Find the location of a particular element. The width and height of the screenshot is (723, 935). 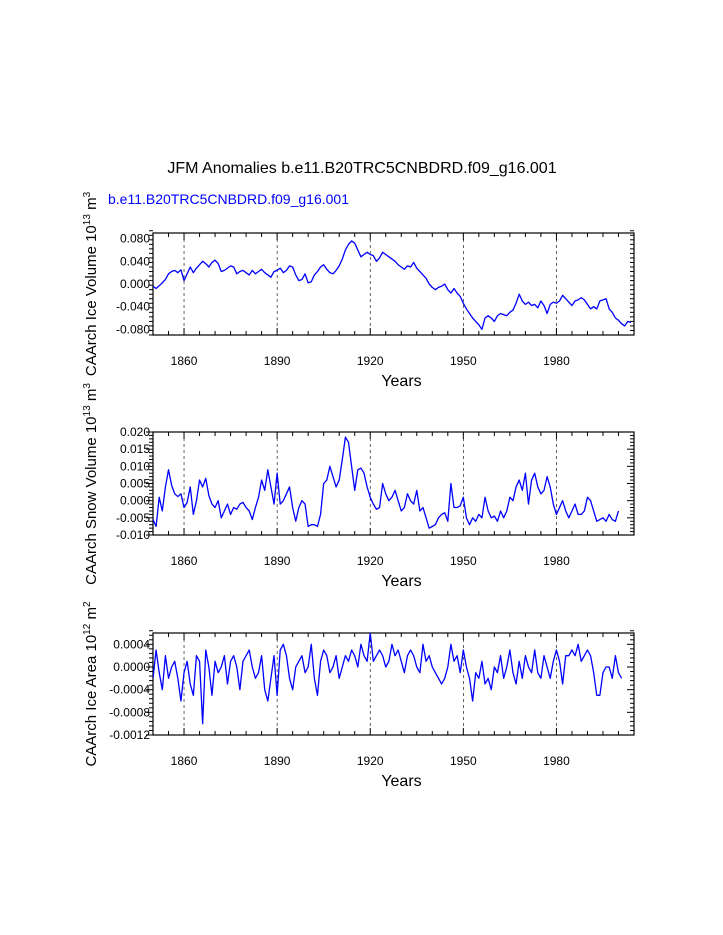

y-axis-label-part: CAArch Ice Area 10 is located at coordinates (91, 701).